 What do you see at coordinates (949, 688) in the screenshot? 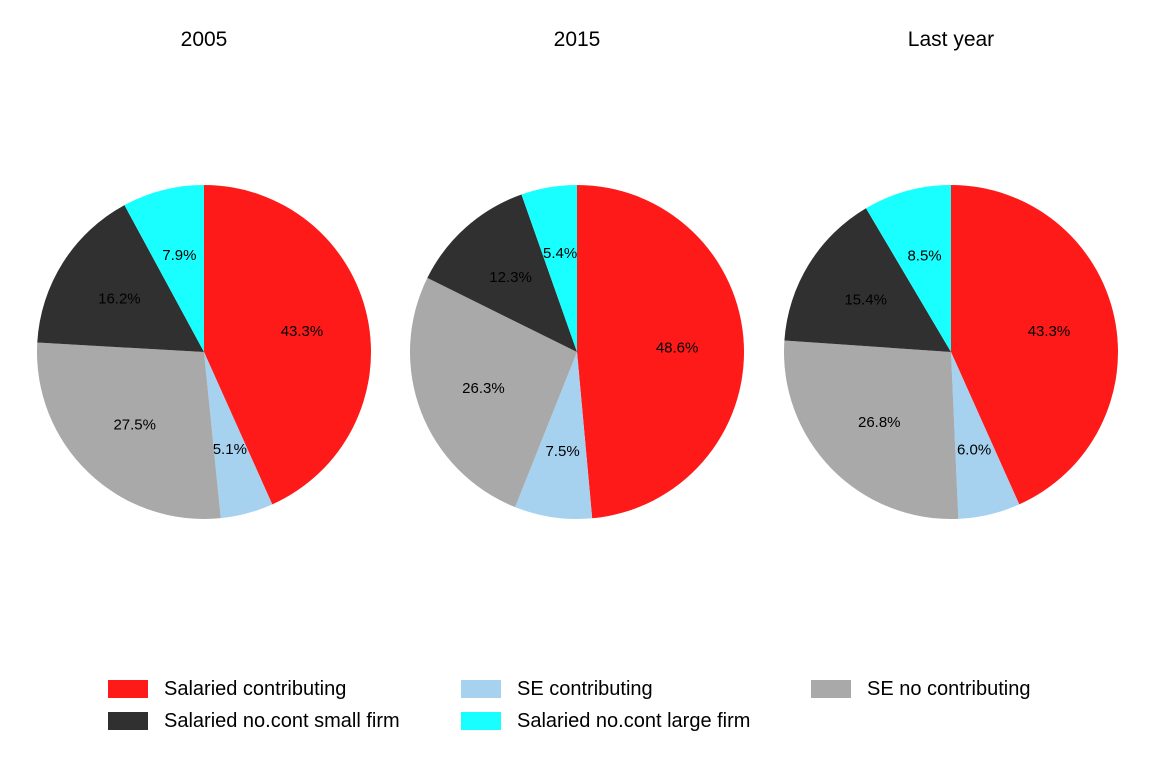
I see `legend-label: SE no contributing` at bounding box center [949, 688].